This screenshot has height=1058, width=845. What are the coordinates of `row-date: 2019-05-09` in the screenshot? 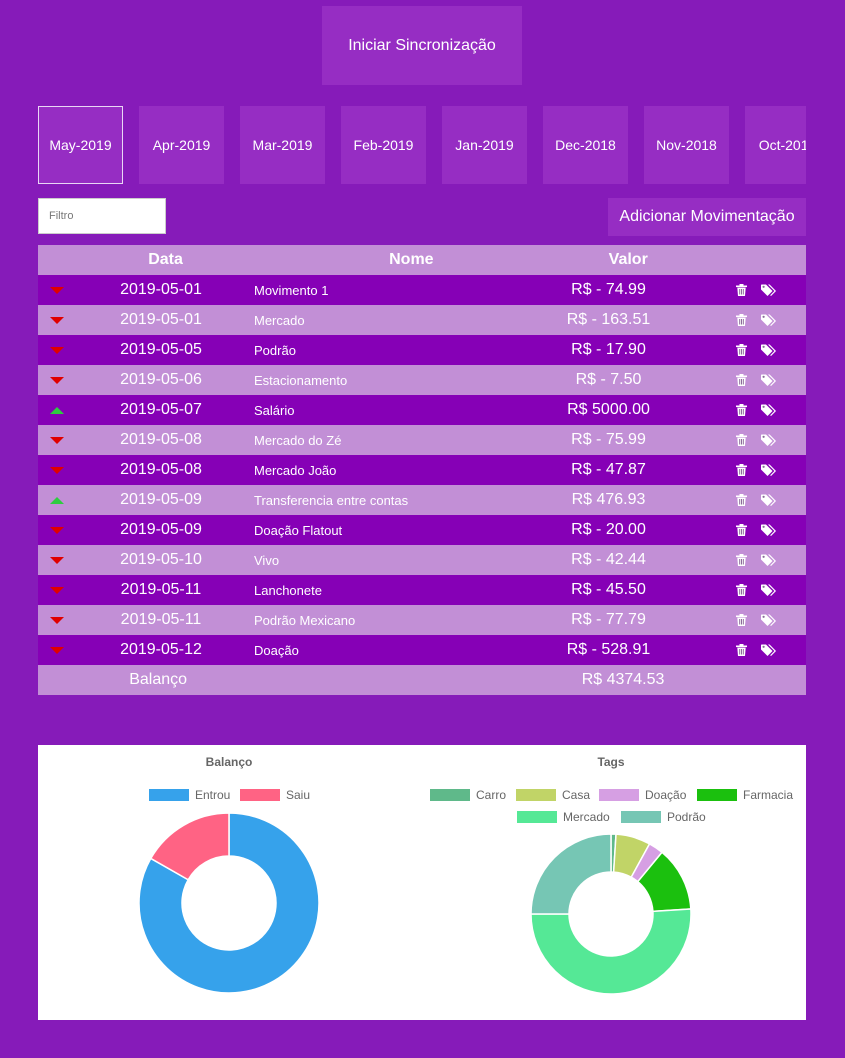 It's located at (161, 529).